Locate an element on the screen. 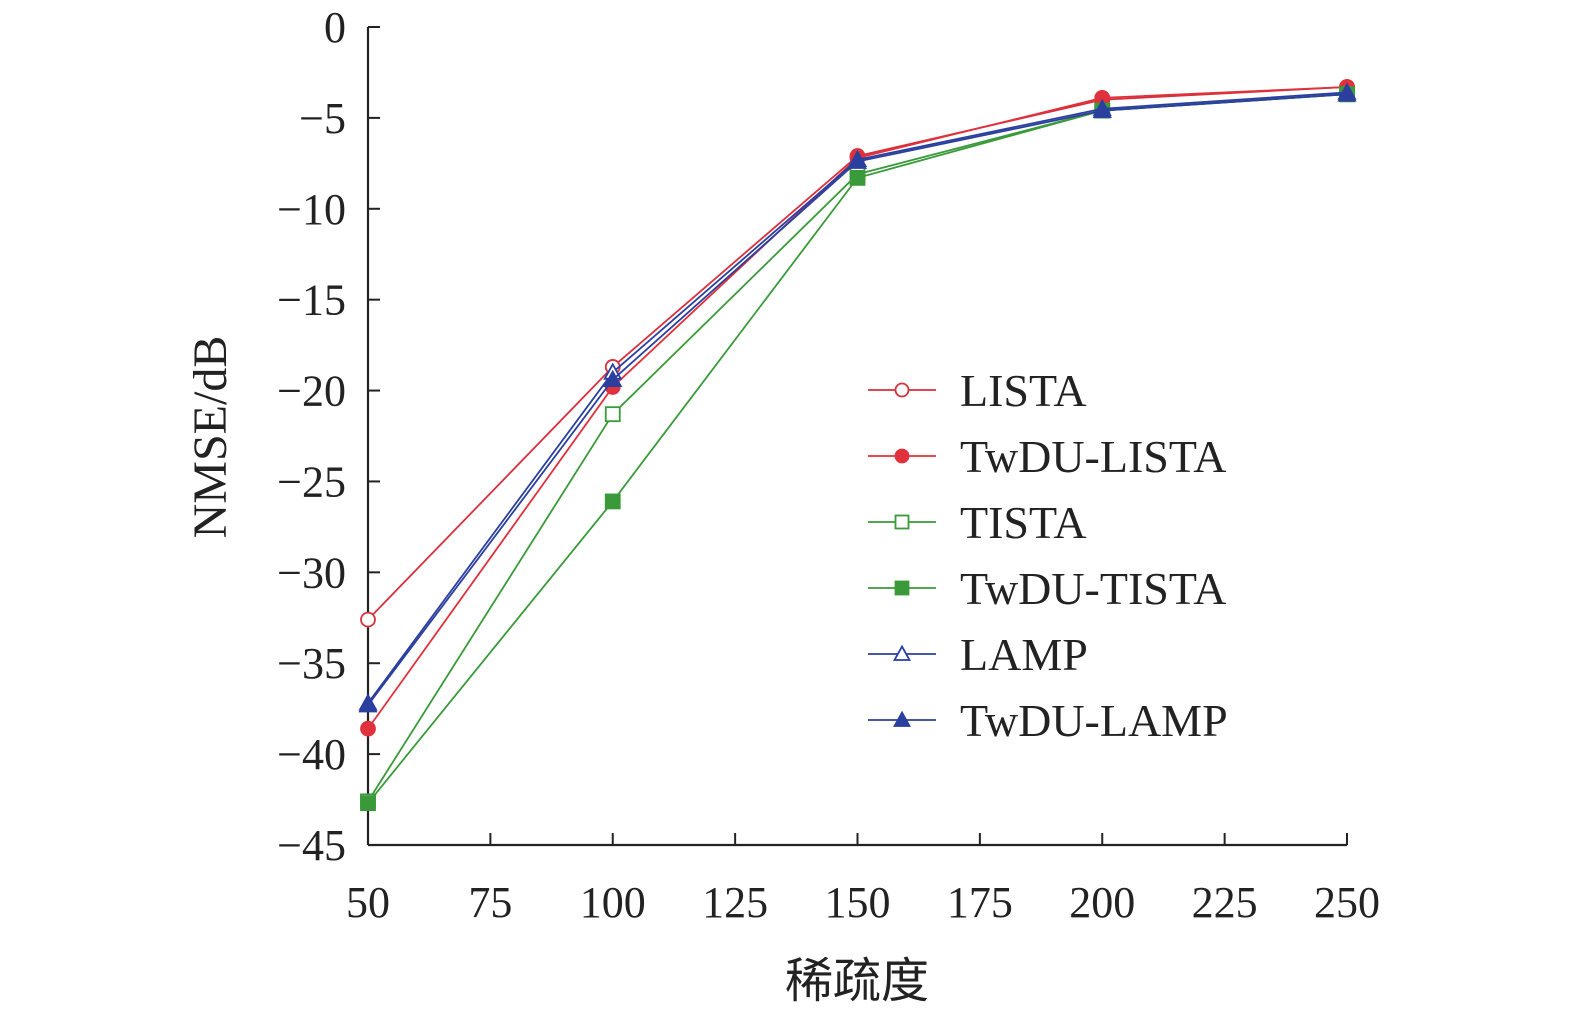 This screenshot has height=1015, width=1575. y-tick-label: −15 is located at coordinates (311, 300).